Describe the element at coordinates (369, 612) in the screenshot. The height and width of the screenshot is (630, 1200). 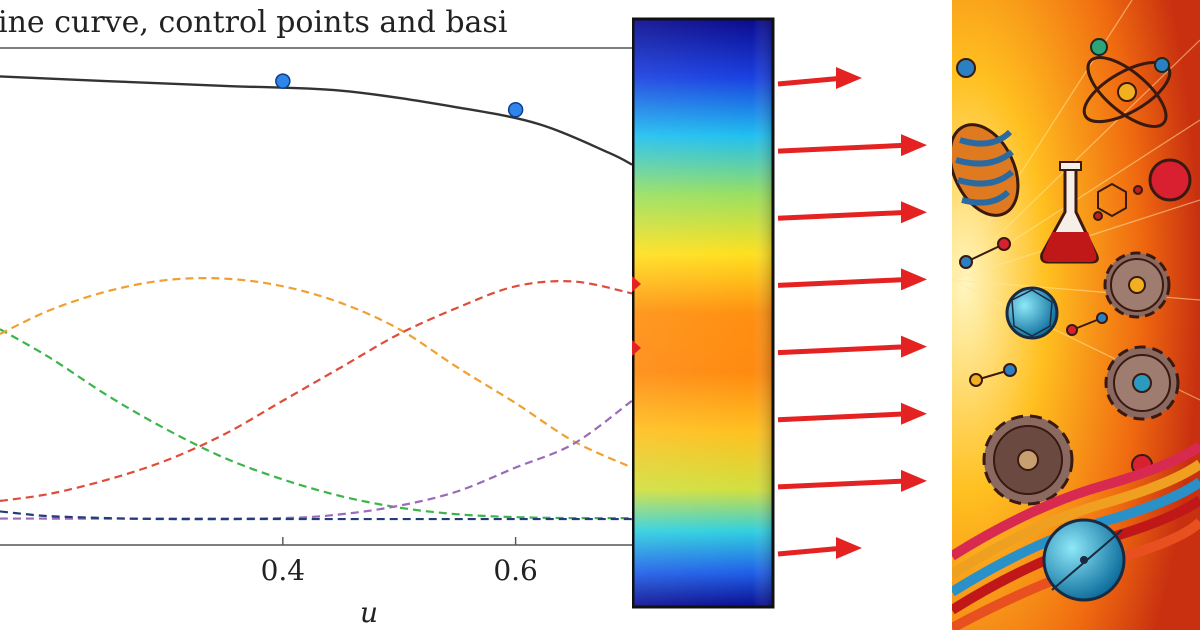
I see `x-axis-label: u` at that location.